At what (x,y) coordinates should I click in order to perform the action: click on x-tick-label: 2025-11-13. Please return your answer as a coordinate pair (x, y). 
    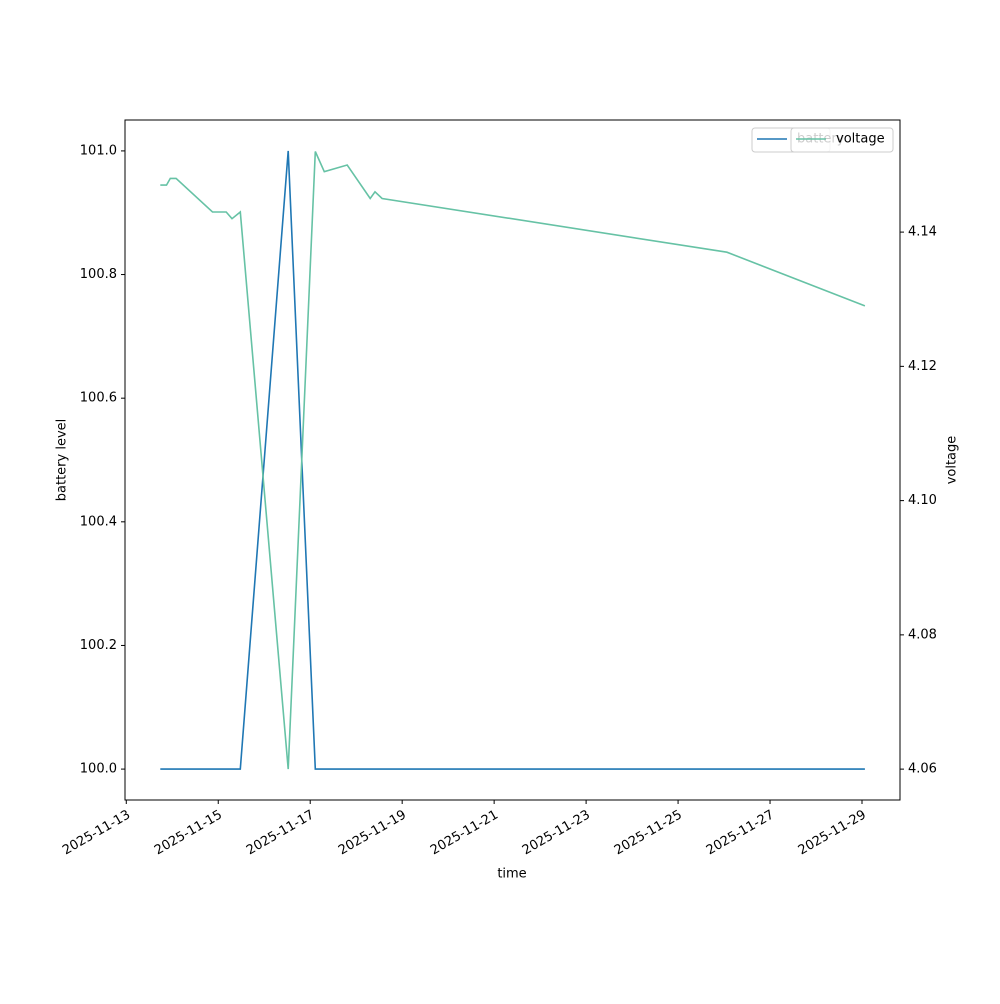
    Looking at the image, I should click on (96, 833).